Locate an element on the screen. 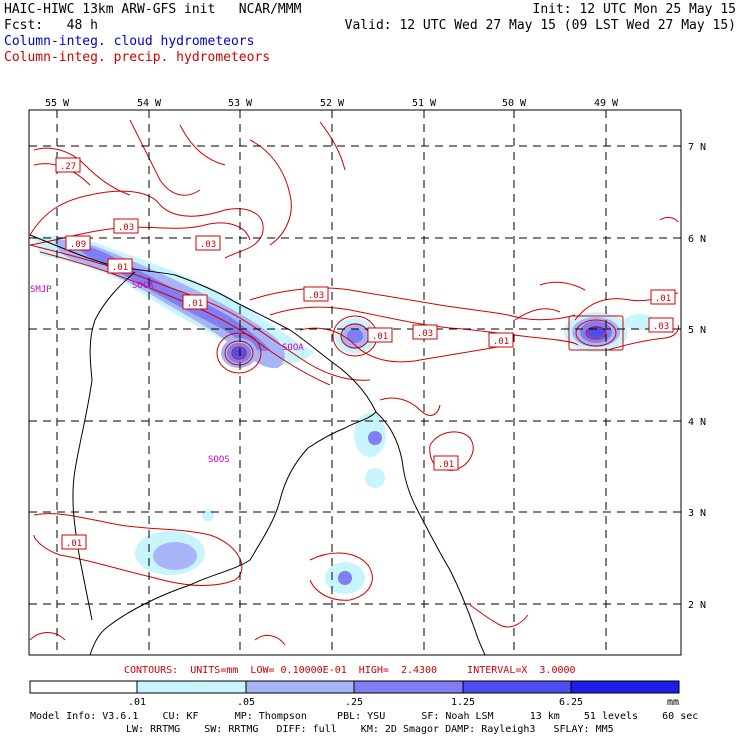 The image size is (740, 740). lat-label: 5 N is located at coordinates (697, 330).